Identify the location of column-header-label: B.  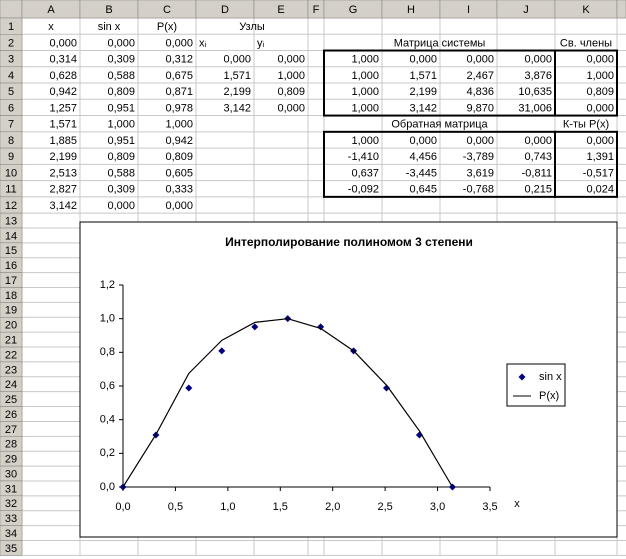
(108, 10).